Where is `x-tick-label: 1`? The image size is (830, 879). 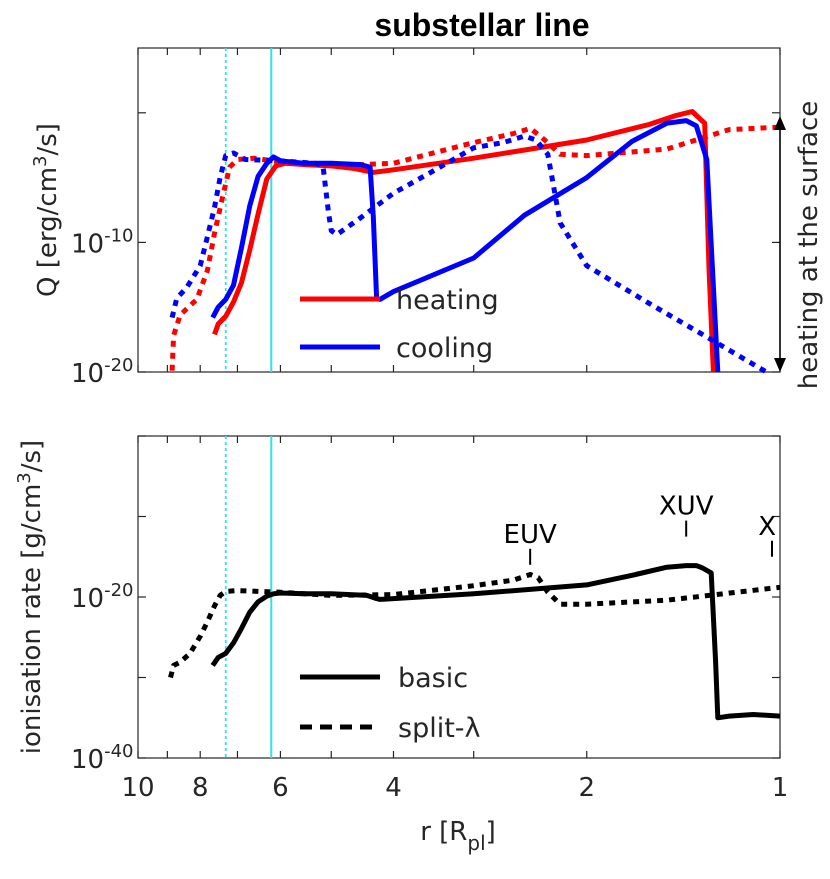
x-tick-label: 1 is located at coordinates (780, 788).